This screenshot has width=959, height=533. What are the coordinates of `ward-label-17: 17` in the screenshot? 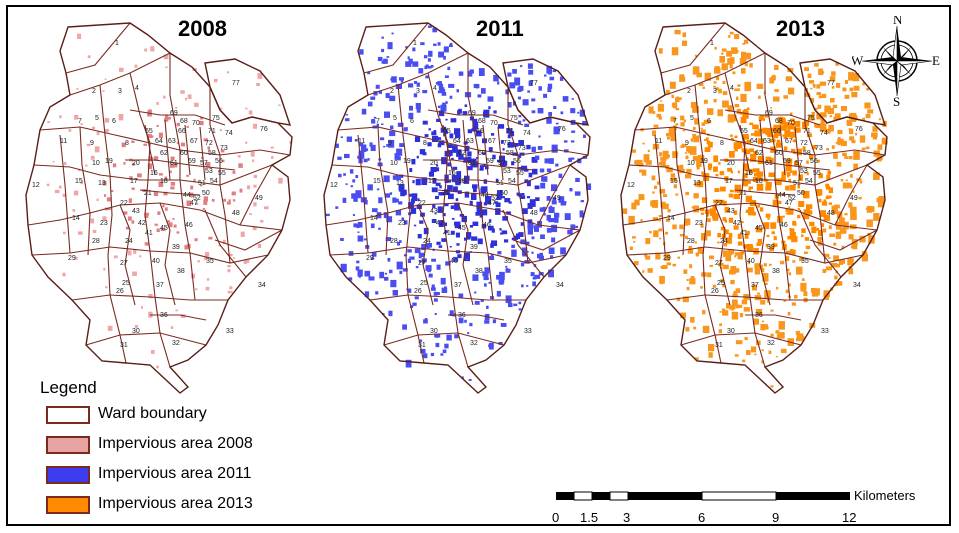 It's located at (432, 181).